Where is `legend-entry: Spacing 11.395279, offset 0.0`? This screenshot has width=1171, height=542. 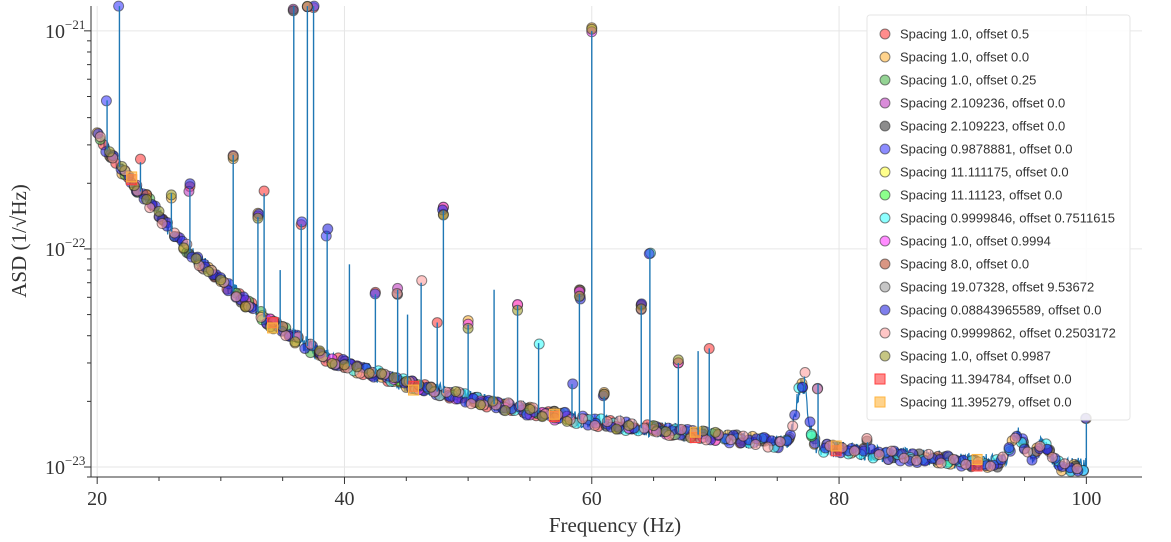 legend-entry: Spacing 11.395279, offset 0.0 is located at coordinates (973, 402).